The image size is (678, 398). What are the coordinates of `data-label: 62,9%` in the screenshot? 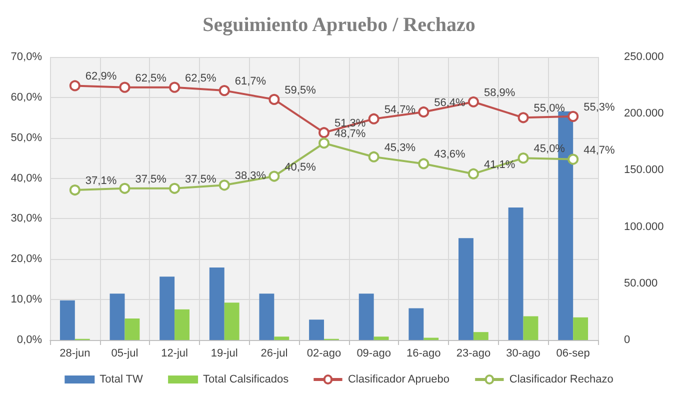 It's located at (101, 76).